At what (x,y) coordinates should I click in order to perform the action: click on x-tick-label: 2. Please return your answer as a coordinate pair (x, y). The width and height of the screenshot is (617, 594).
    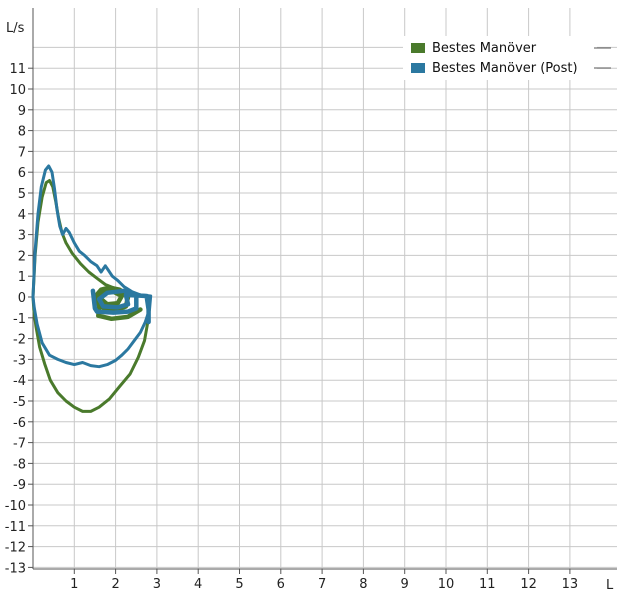
    Looking at the image, I should click on (115, 584).